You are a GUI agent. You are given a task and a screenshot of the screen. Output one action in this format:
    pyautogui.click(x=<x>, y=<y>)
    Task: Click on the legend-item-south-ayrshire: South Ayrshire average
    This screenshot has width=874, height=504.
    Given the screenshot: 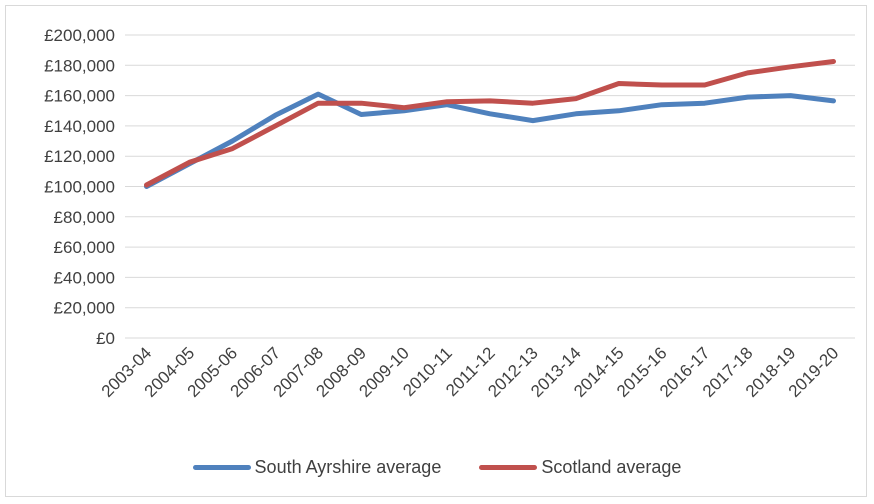 What is the action you would take?
    pyautogui.click(x=317, y=467)
    